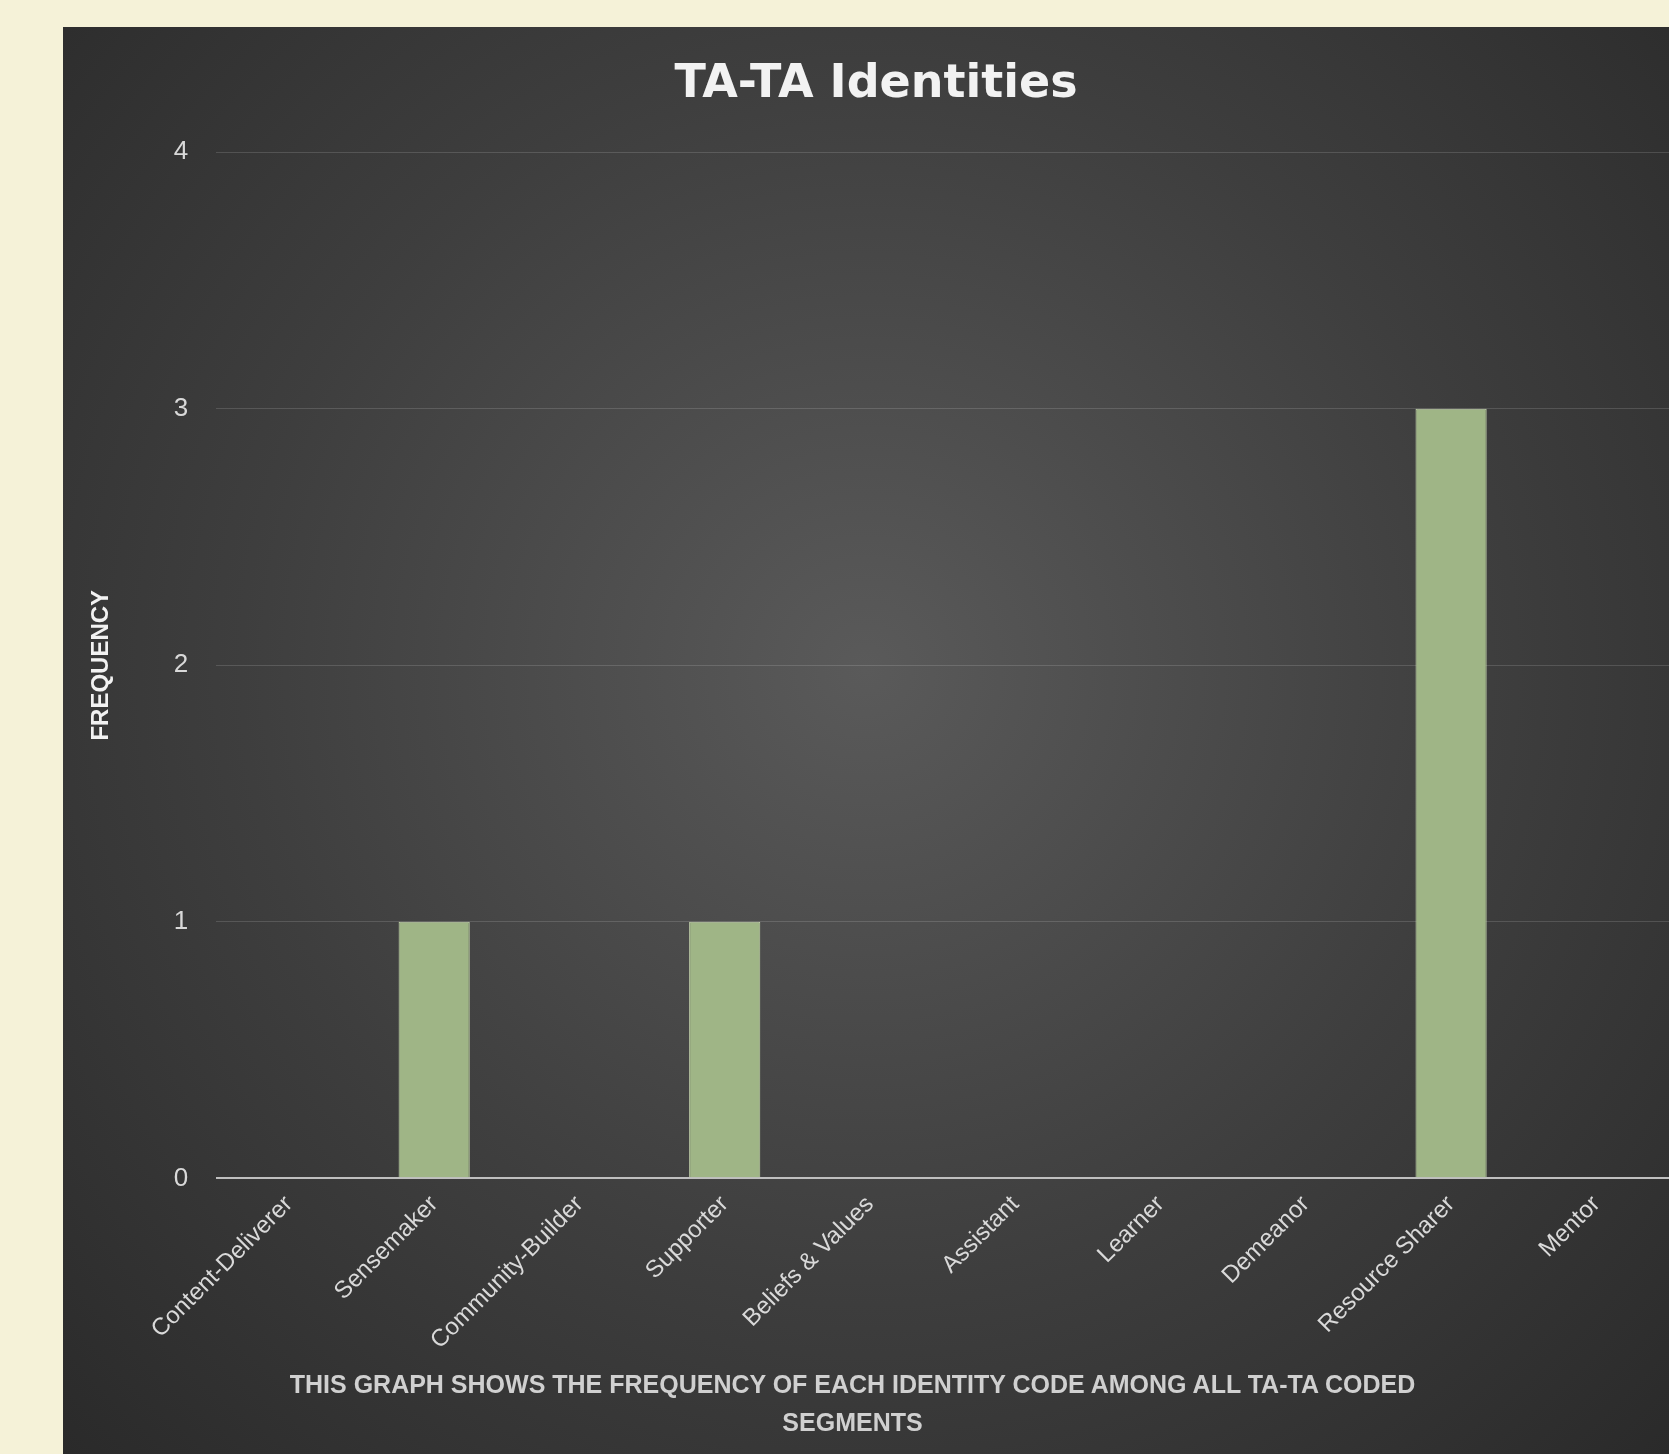  Describe the element at coordinates (181, 150) in the screenshot. I see `y-tick-label: 4` at that location.